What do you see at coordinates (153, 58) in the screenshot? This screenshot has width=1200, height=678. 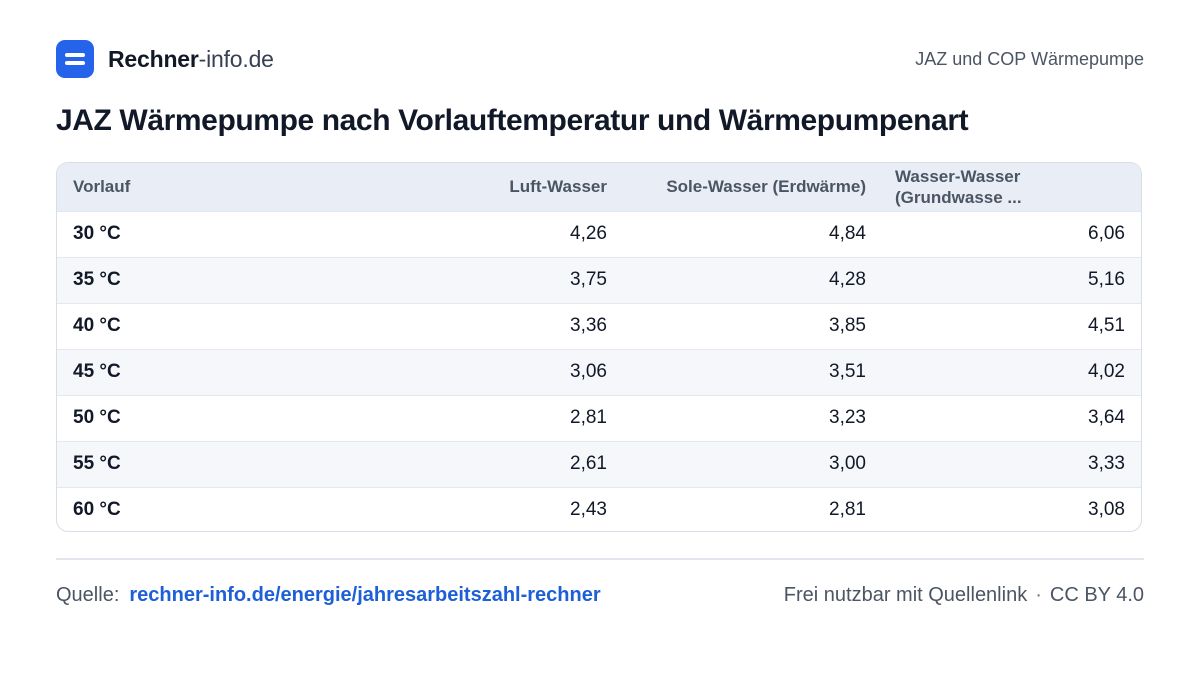 I see `brand-name: Rechner` at bounding box center [153, 58].